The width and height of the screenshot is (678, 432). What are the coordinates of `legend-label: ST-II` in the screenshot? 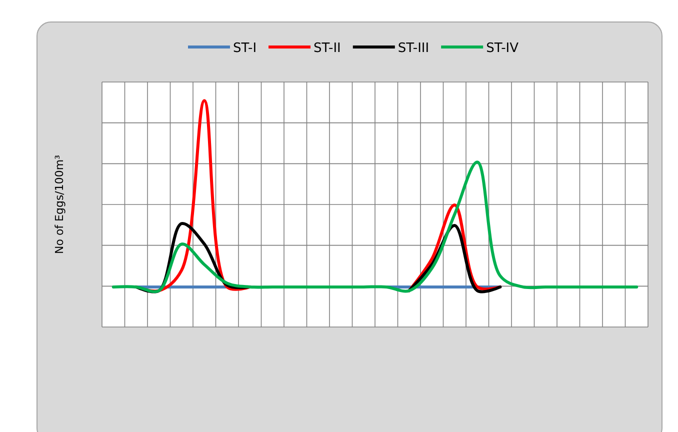 It's located at (327, 48).